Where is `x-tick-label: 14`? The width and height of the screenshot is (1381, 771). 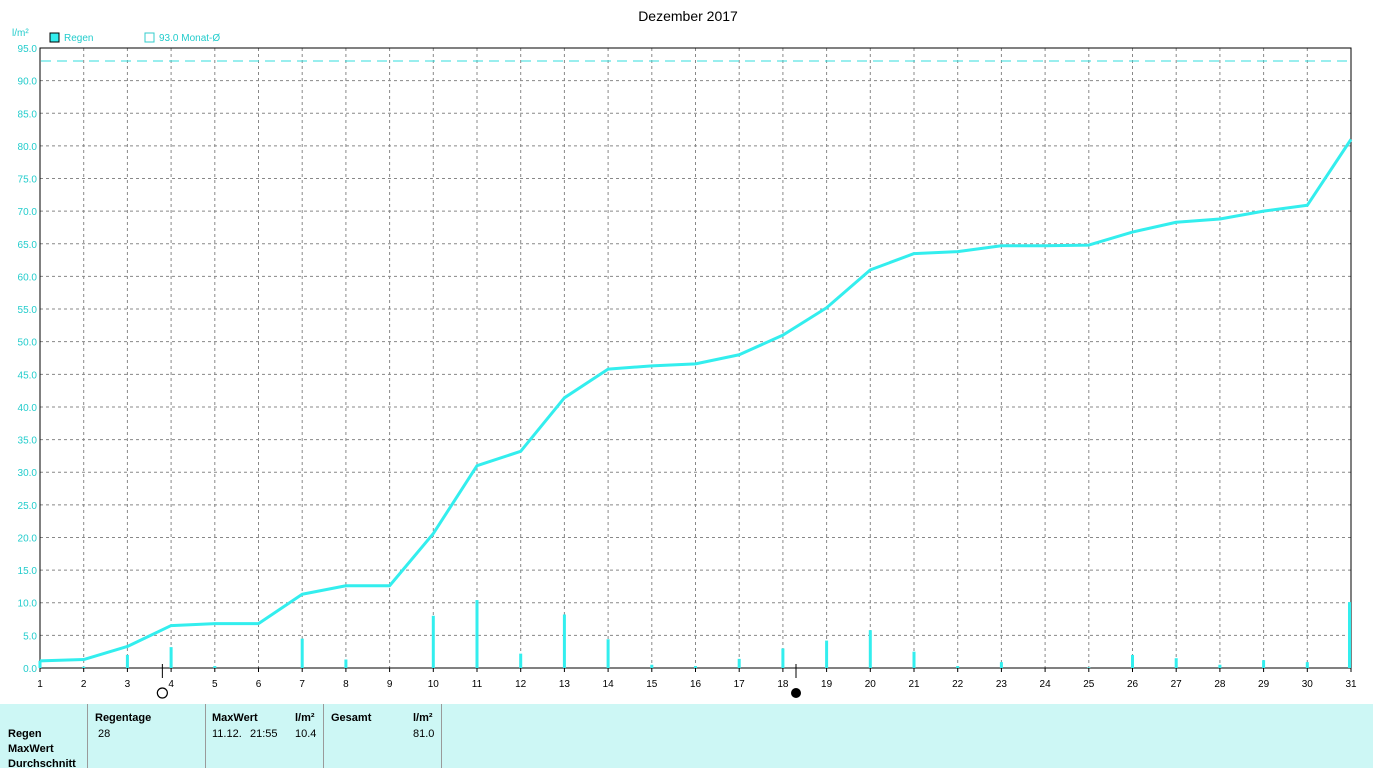
x-tick-label: 14 is located at coordinates (609, 684).